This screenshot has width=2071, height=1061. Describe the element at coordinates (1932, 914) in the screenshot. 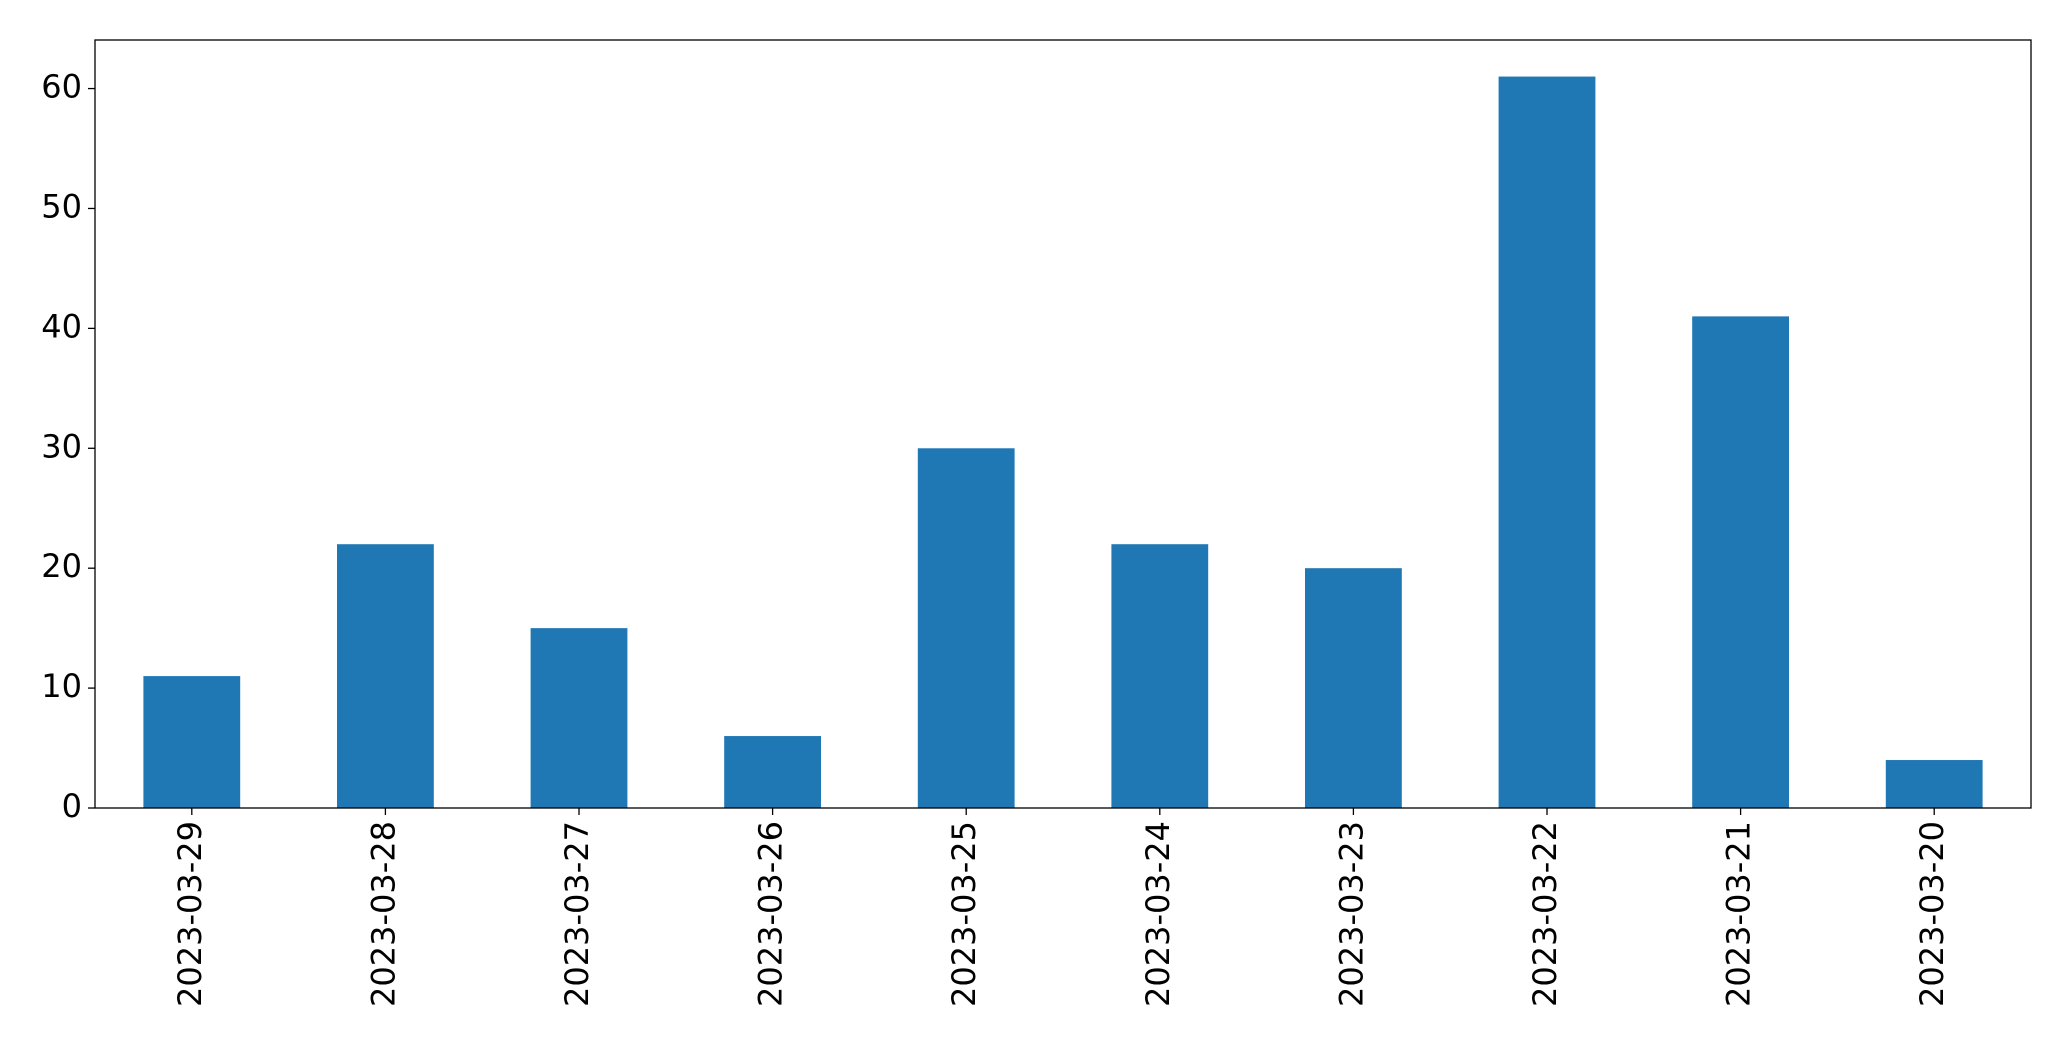

I see `x-tick-label: 2023-03-20` at that location.